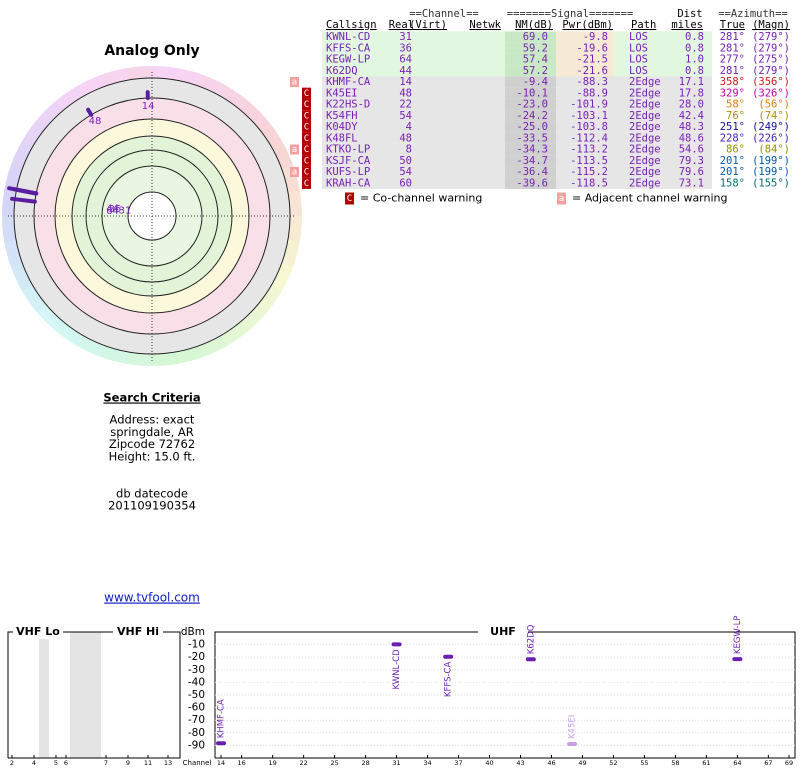  Describe the element at coordinates (691, 183) in the screenshot. I see `cell-dist: 73.1` at that location.